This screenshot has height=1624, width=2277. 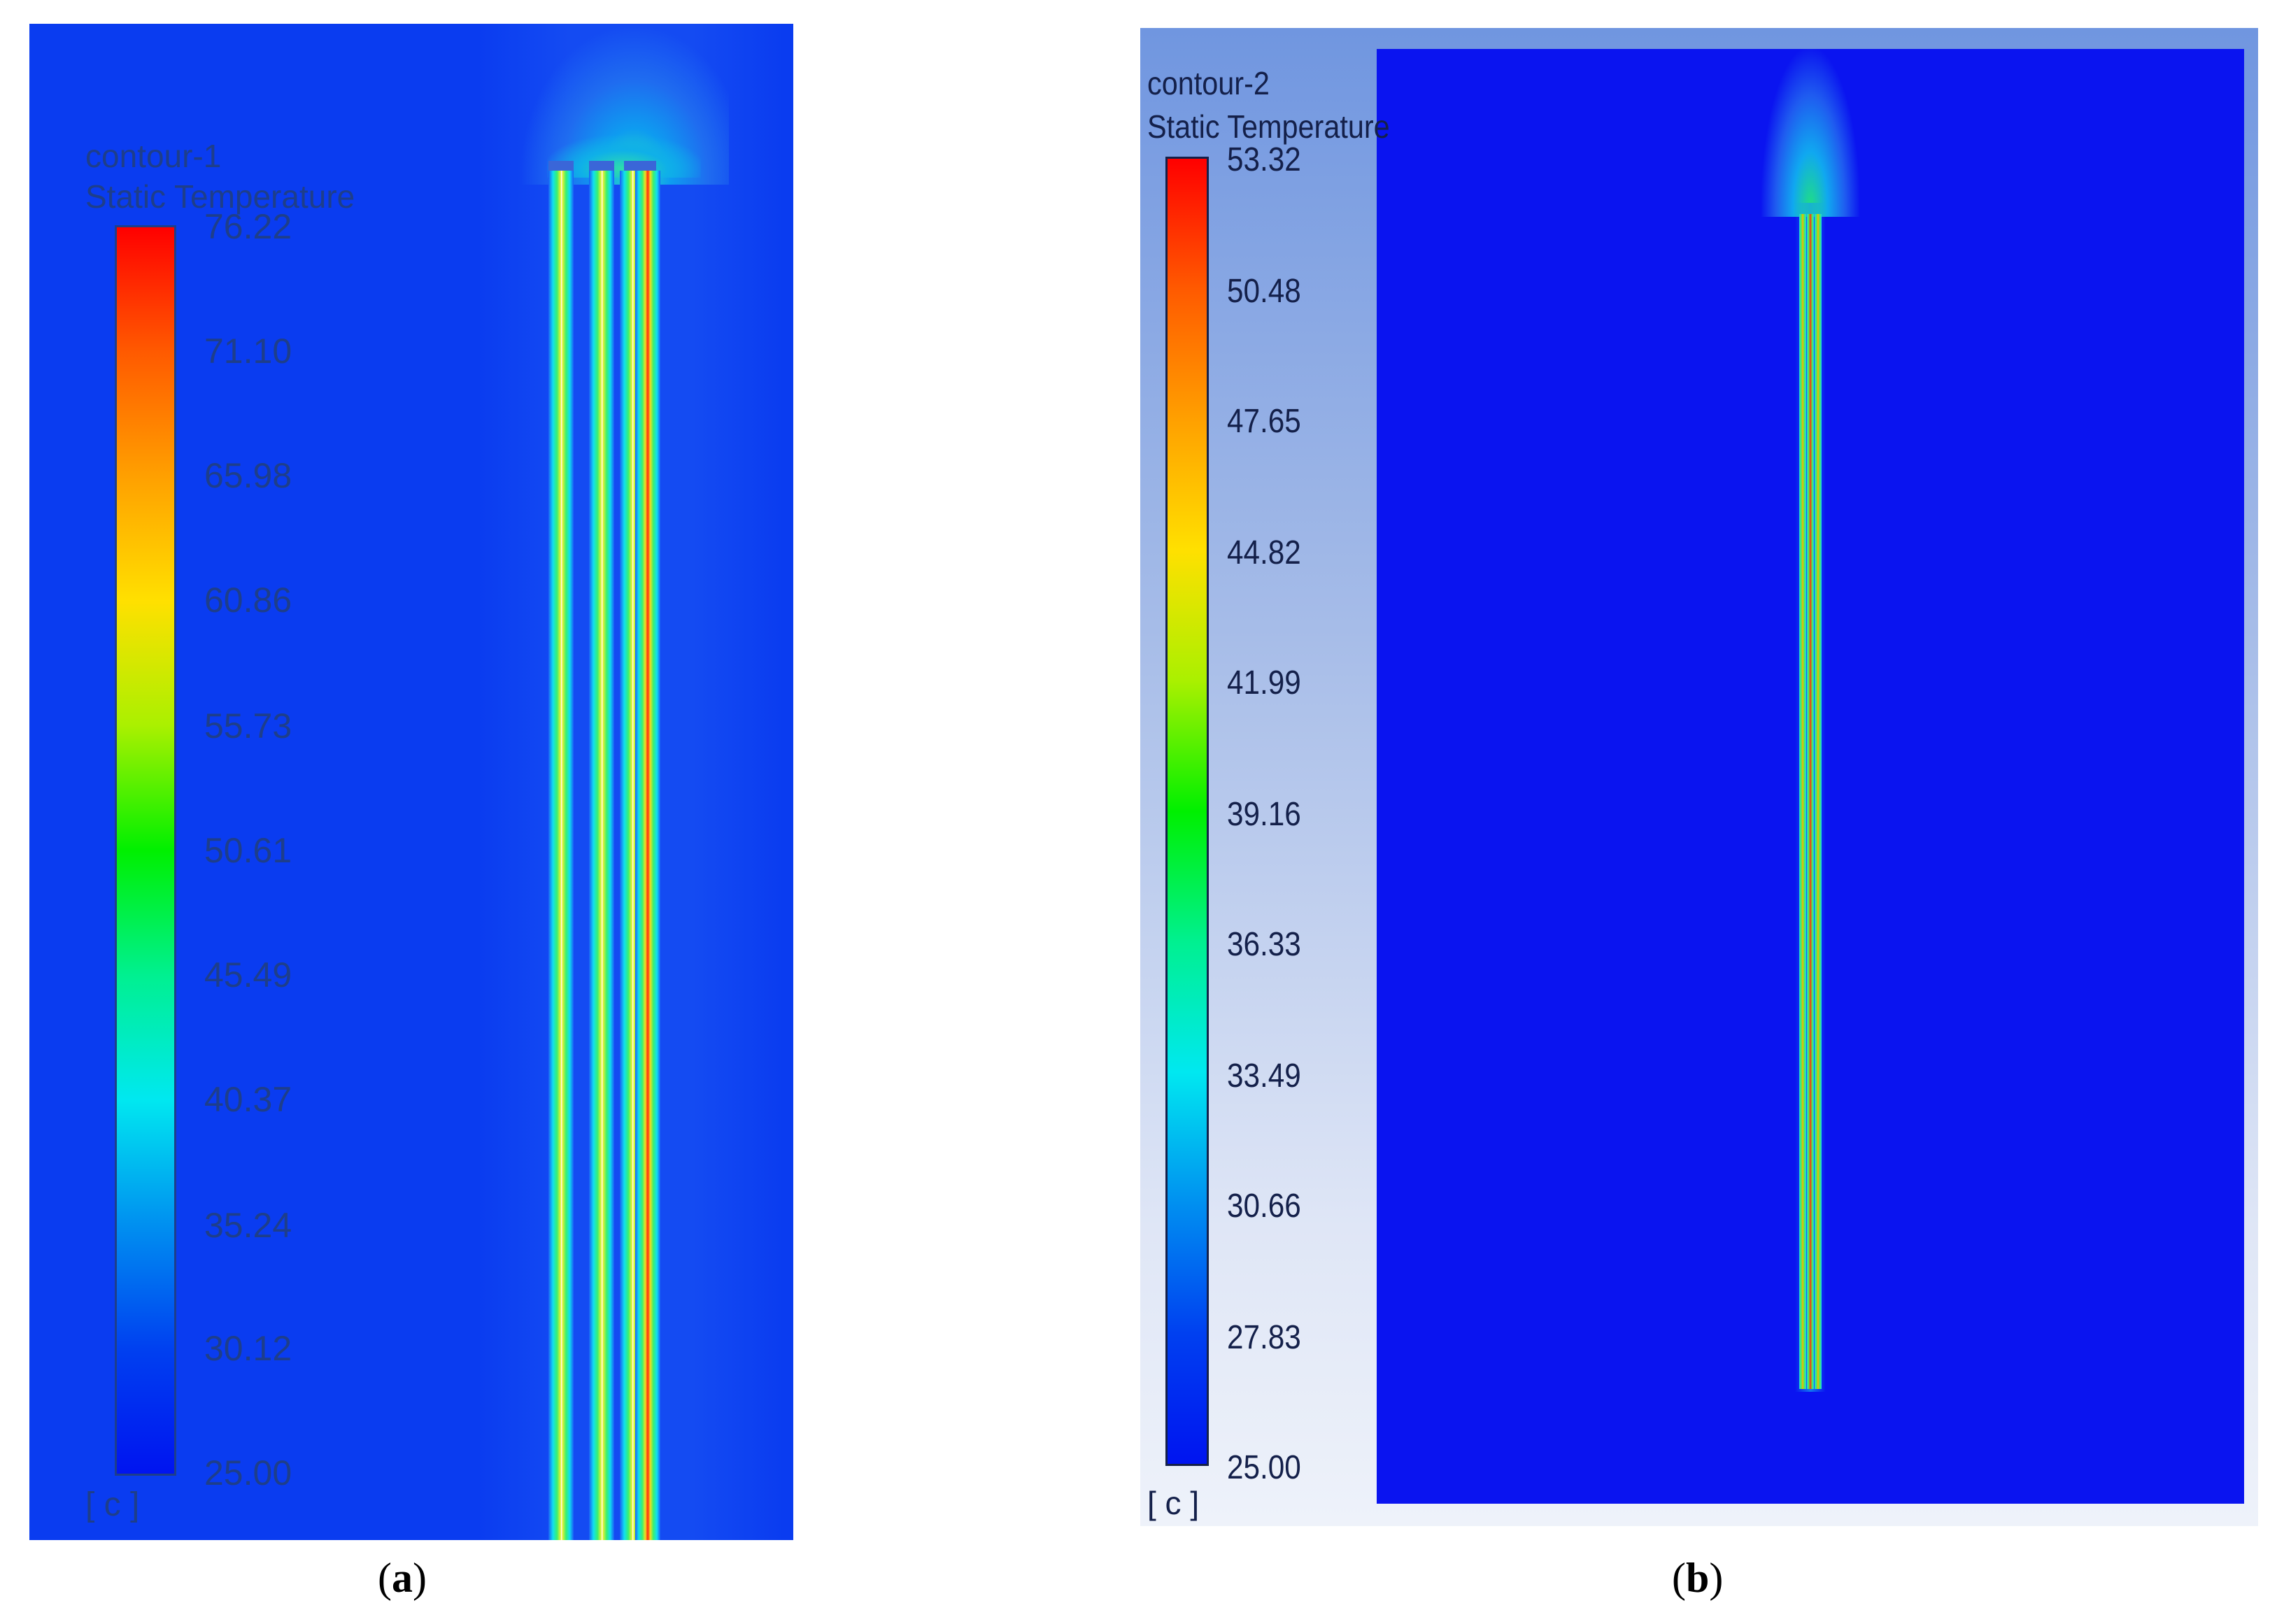 I want to click on colorbar-a, so click(x=145, y=851).